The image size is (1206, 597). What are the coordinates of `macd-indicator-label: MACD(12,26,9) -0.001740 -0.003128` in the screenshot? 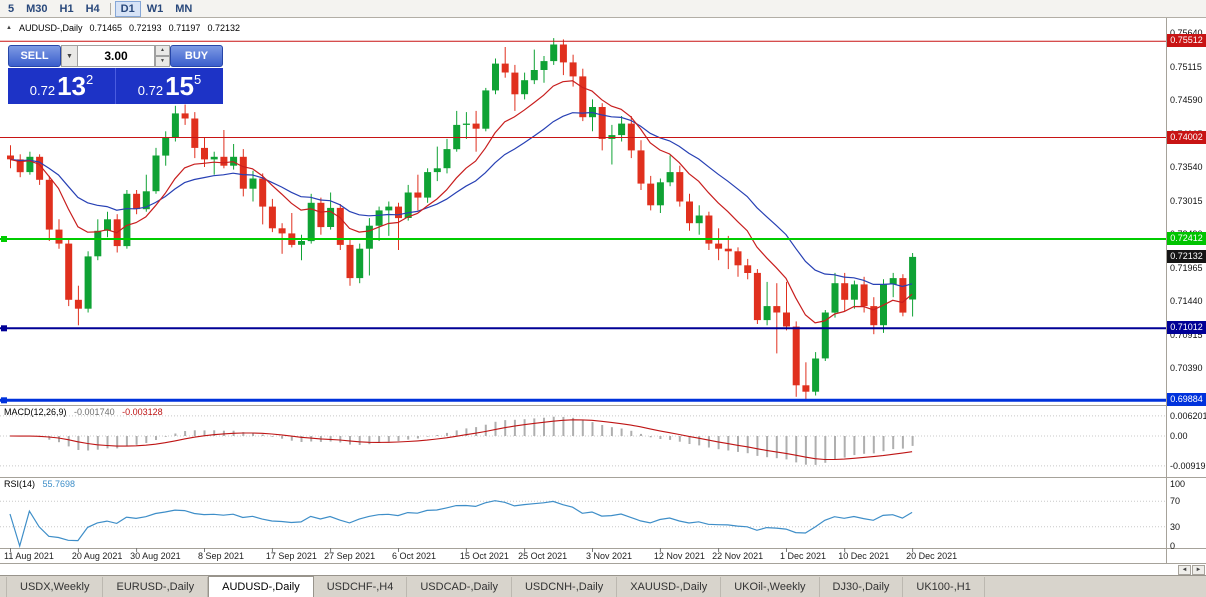 It's located at (83, 412).